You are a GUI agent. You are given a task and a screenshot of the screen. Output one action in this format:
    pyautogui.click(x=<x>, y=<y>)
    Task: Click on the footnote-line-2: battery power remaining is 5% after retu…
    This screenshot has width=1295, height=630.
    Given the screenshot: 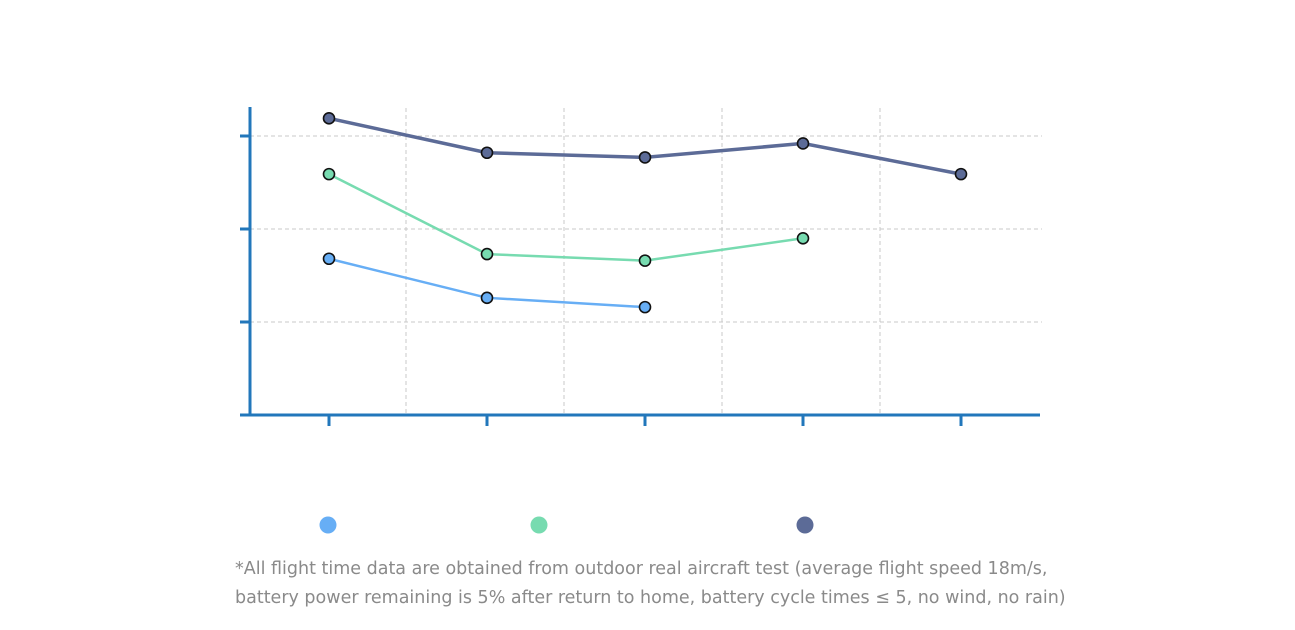 What is the action you would take?
    pyautogui.click(x=650, y=598)
    